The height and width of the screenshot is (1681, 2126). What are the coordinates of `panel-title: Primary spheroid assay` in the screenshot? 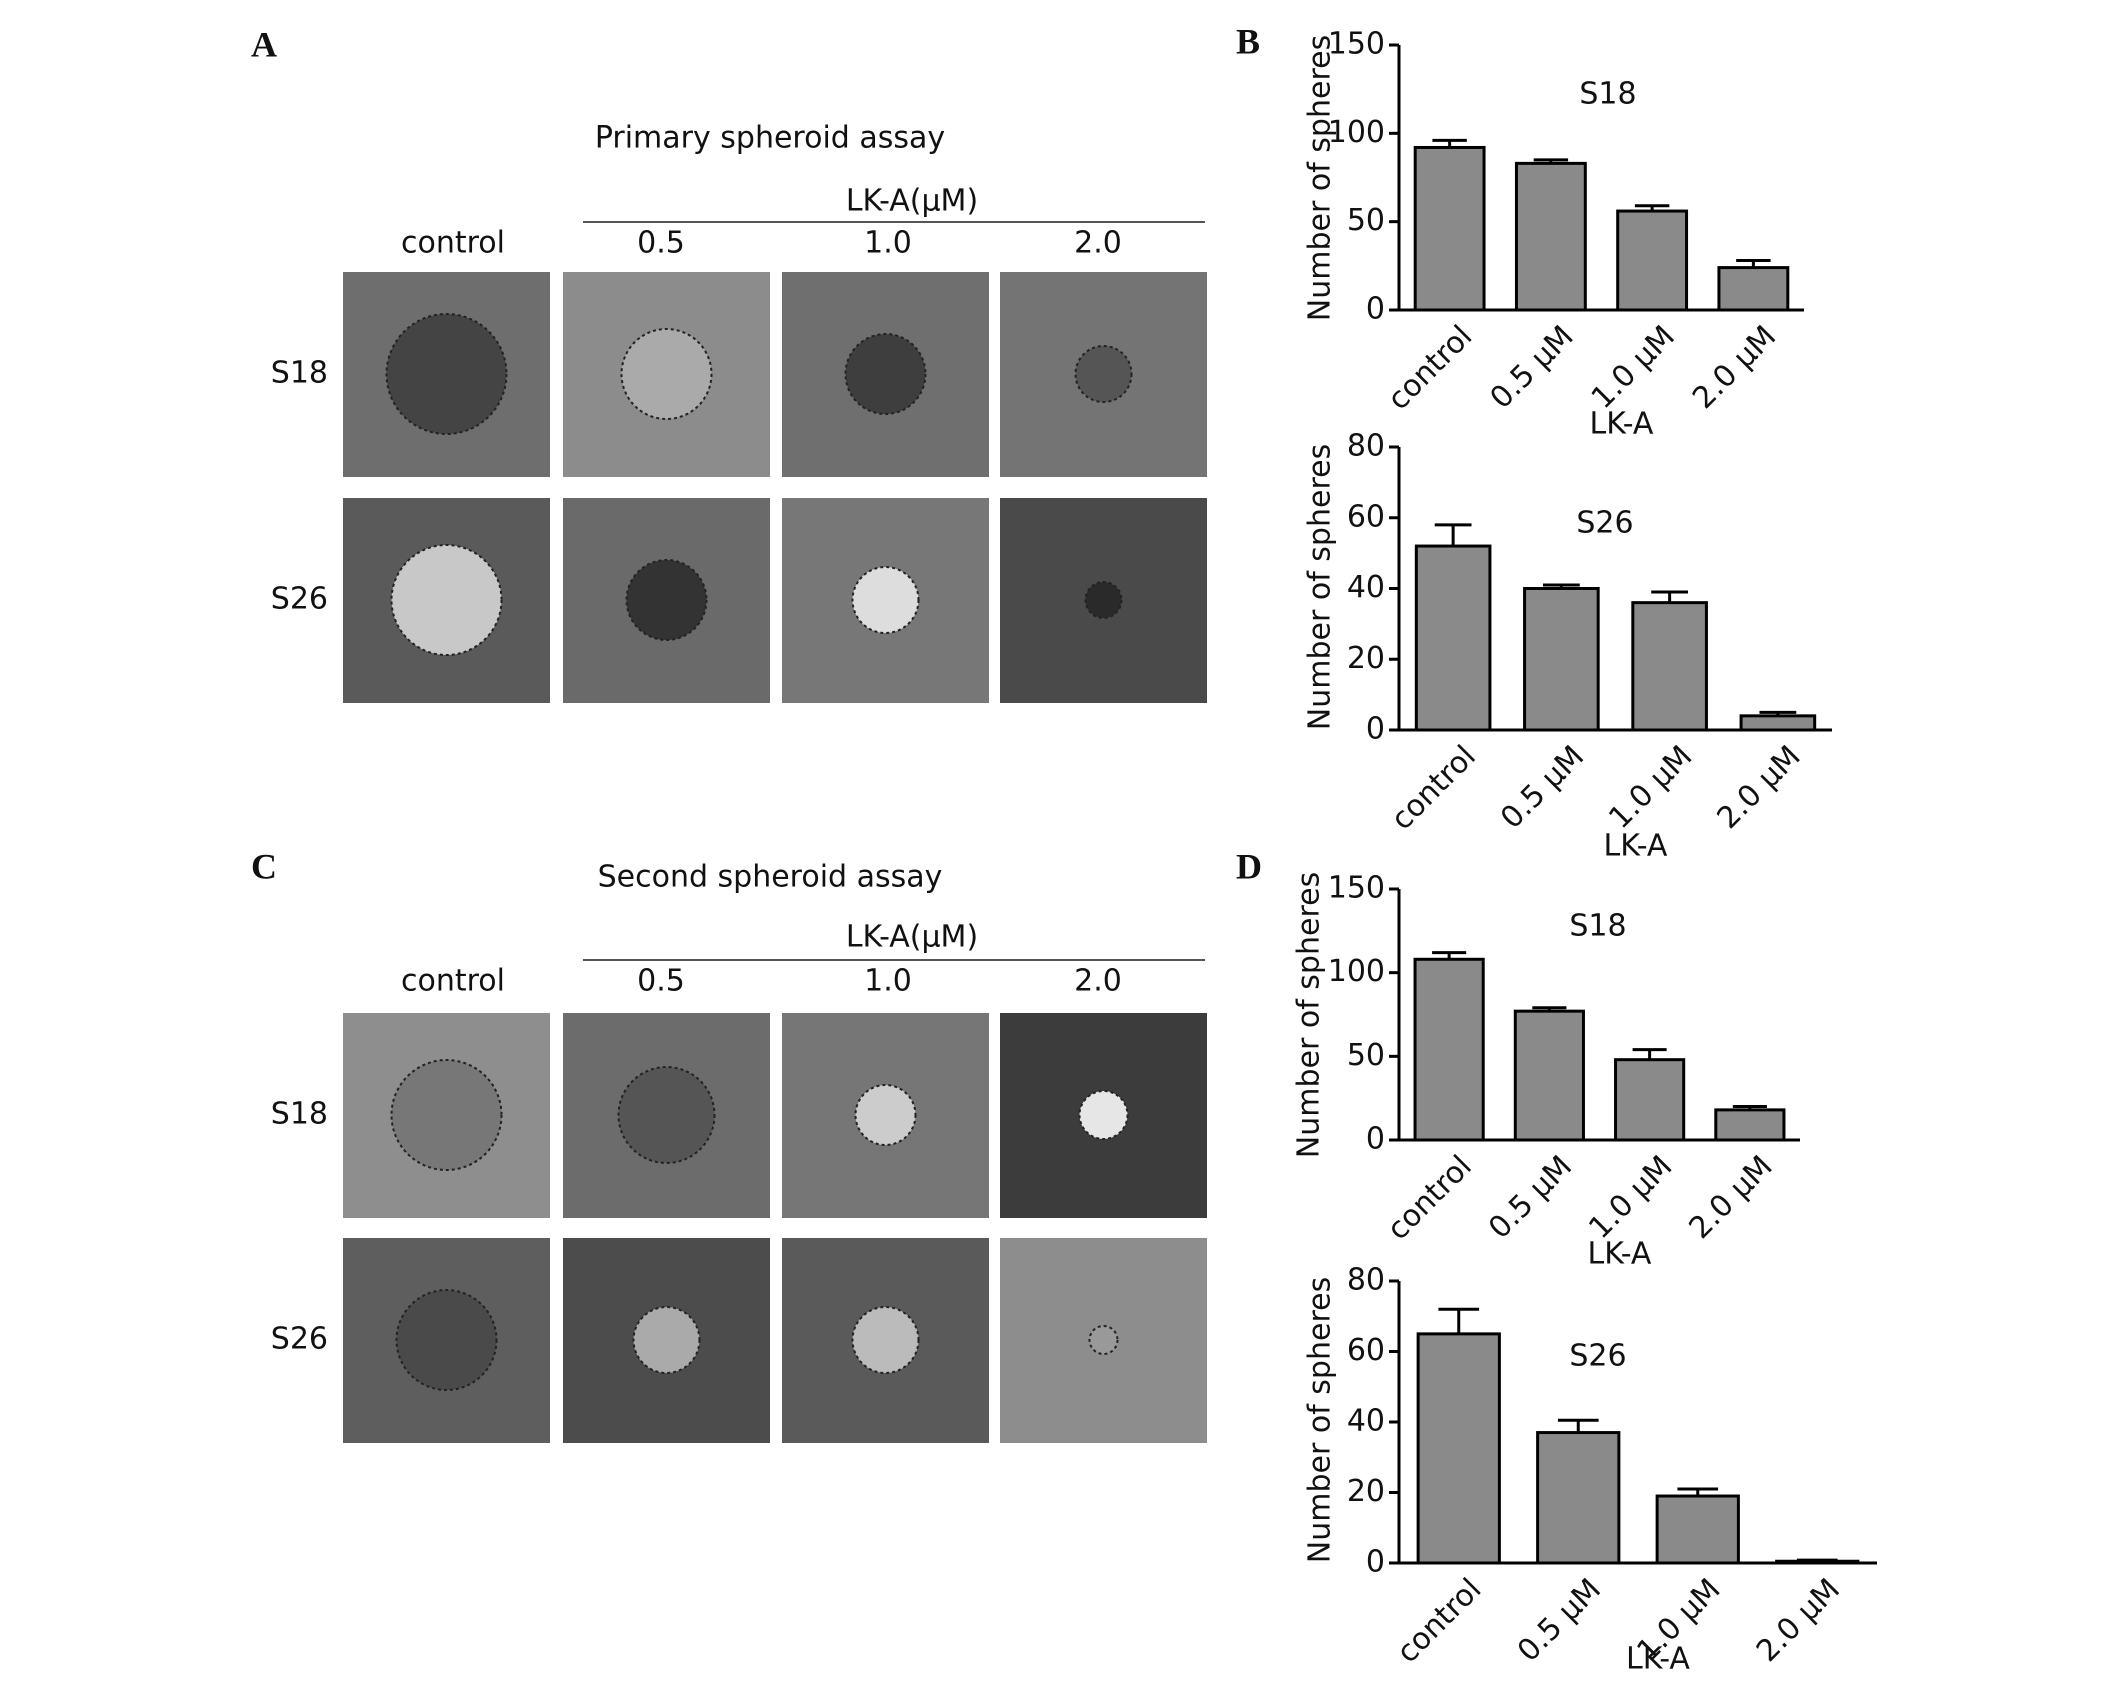 It's located at (770, 138).